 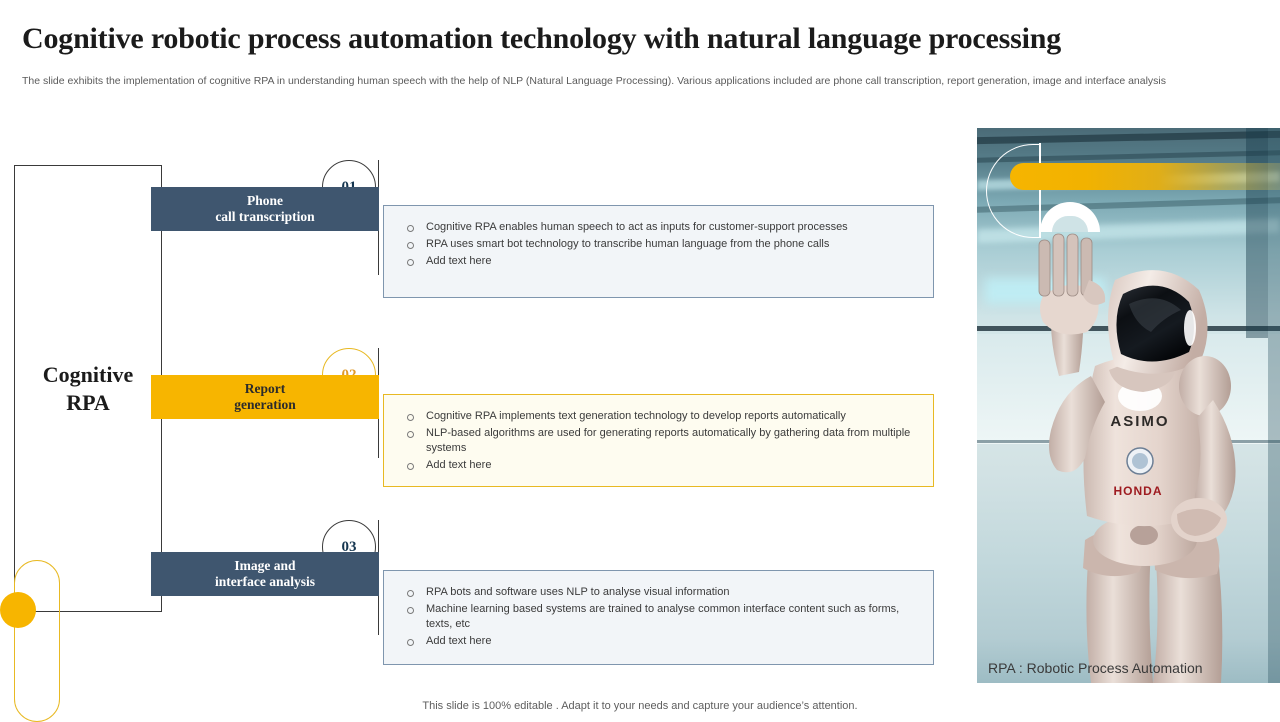 What do you see at coordinates (265, 404) in the screenshot?
I see `step-band-line2-02: generation` at bounding box center [265, 404].